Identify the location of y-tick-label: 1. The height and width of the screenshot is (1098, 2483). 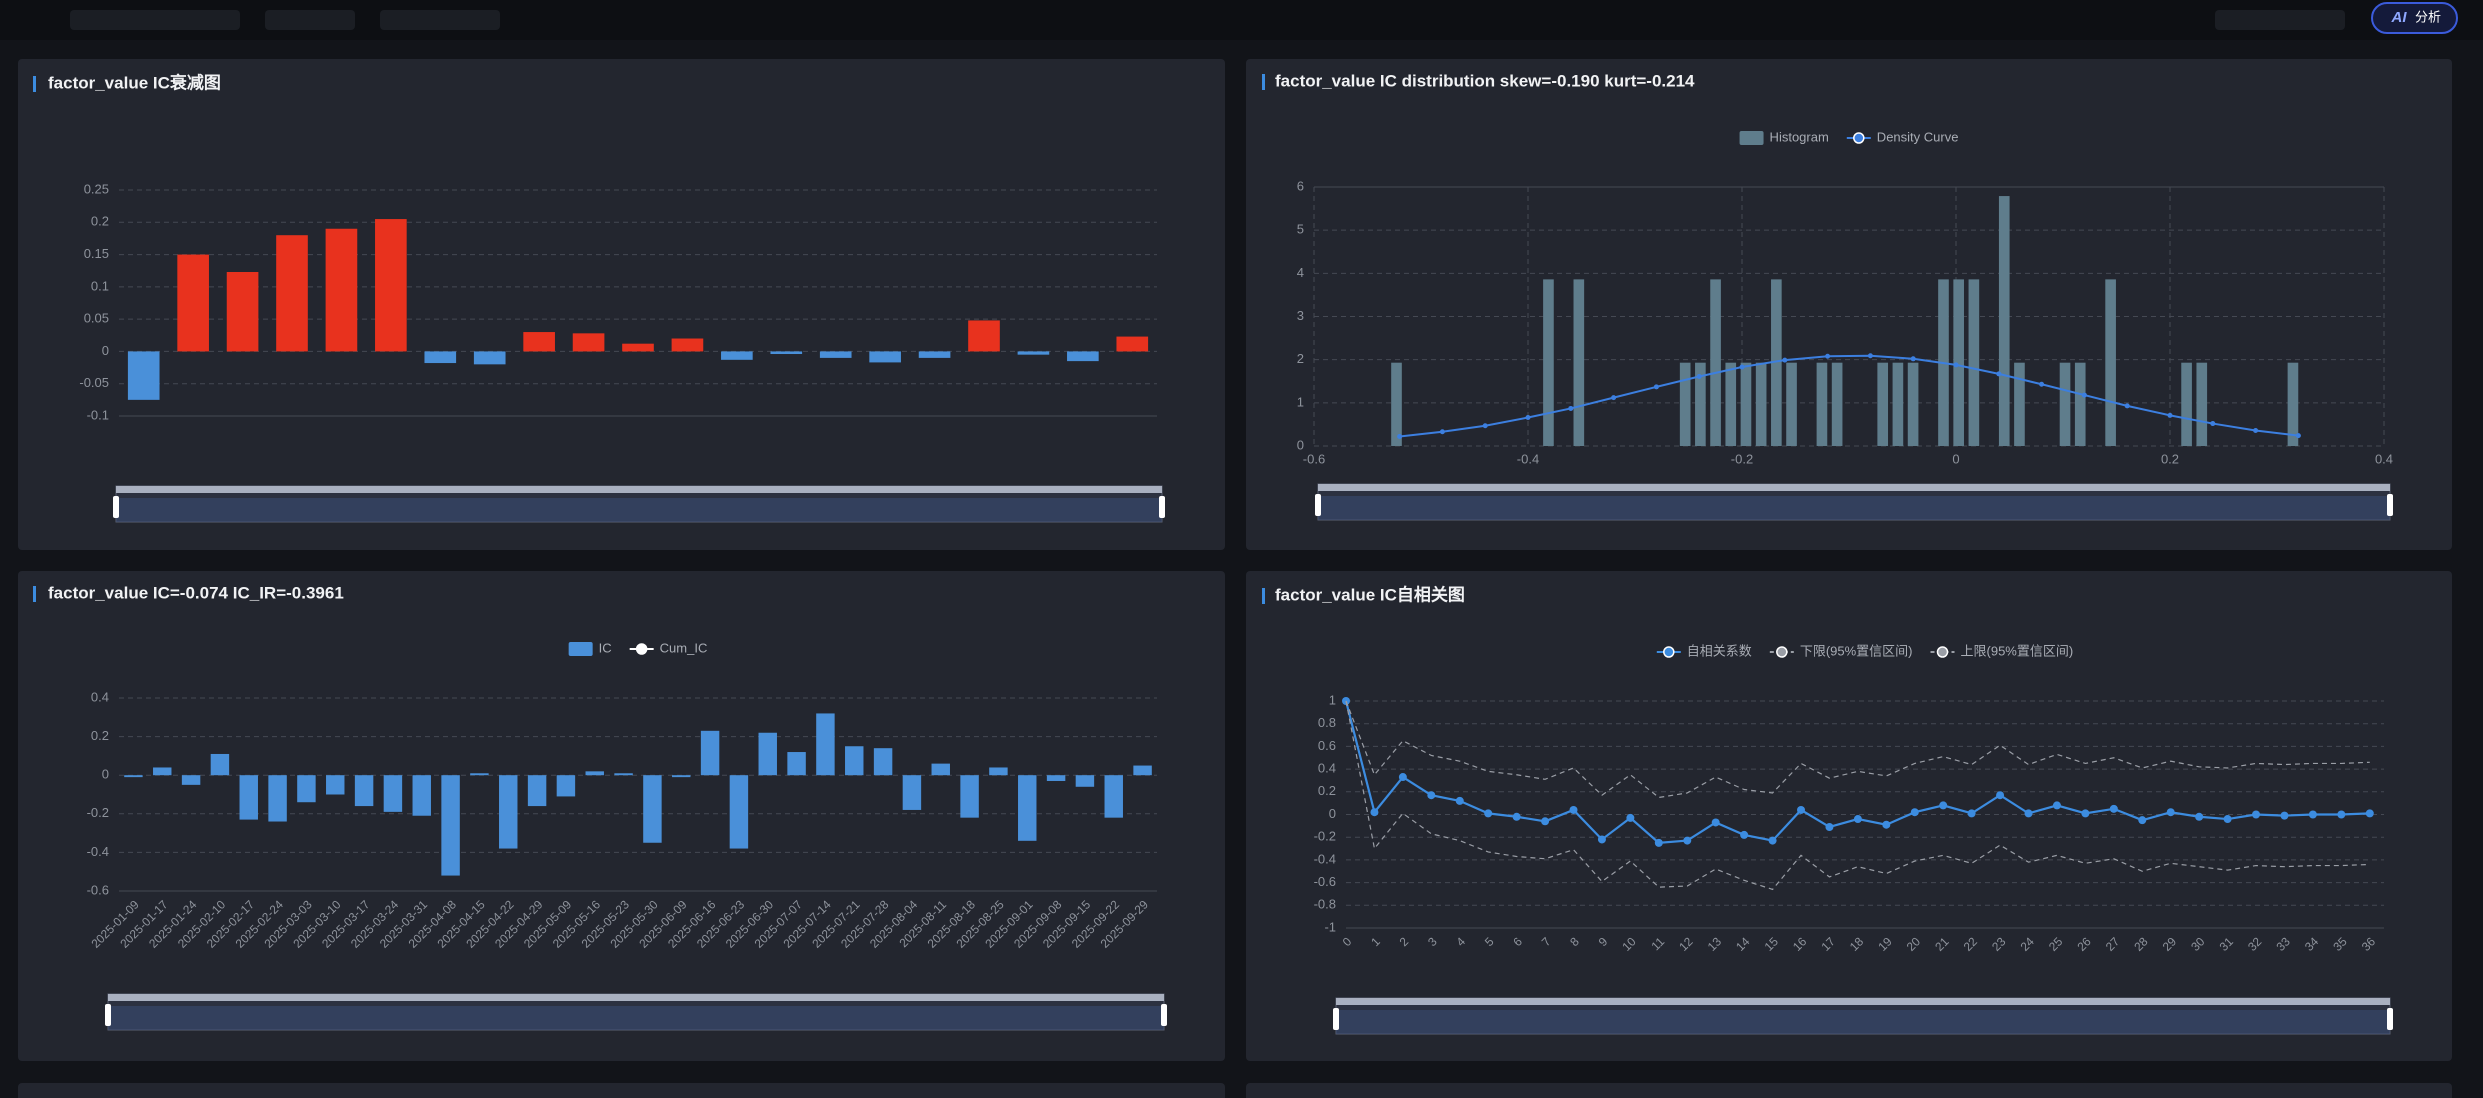
(1332, 699).